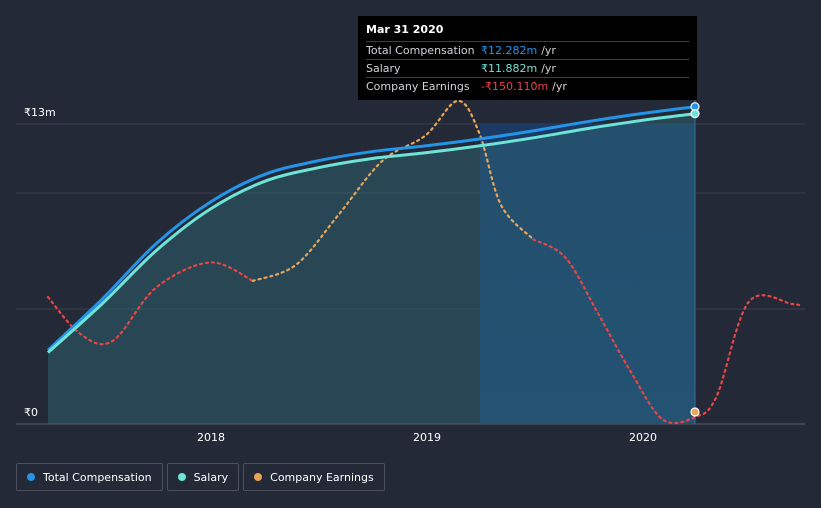 Image resolution: width=821 pixels, height=508 pixels. I want to click on legend-item-company-earnings: Company Earnings, so click(314, 477).